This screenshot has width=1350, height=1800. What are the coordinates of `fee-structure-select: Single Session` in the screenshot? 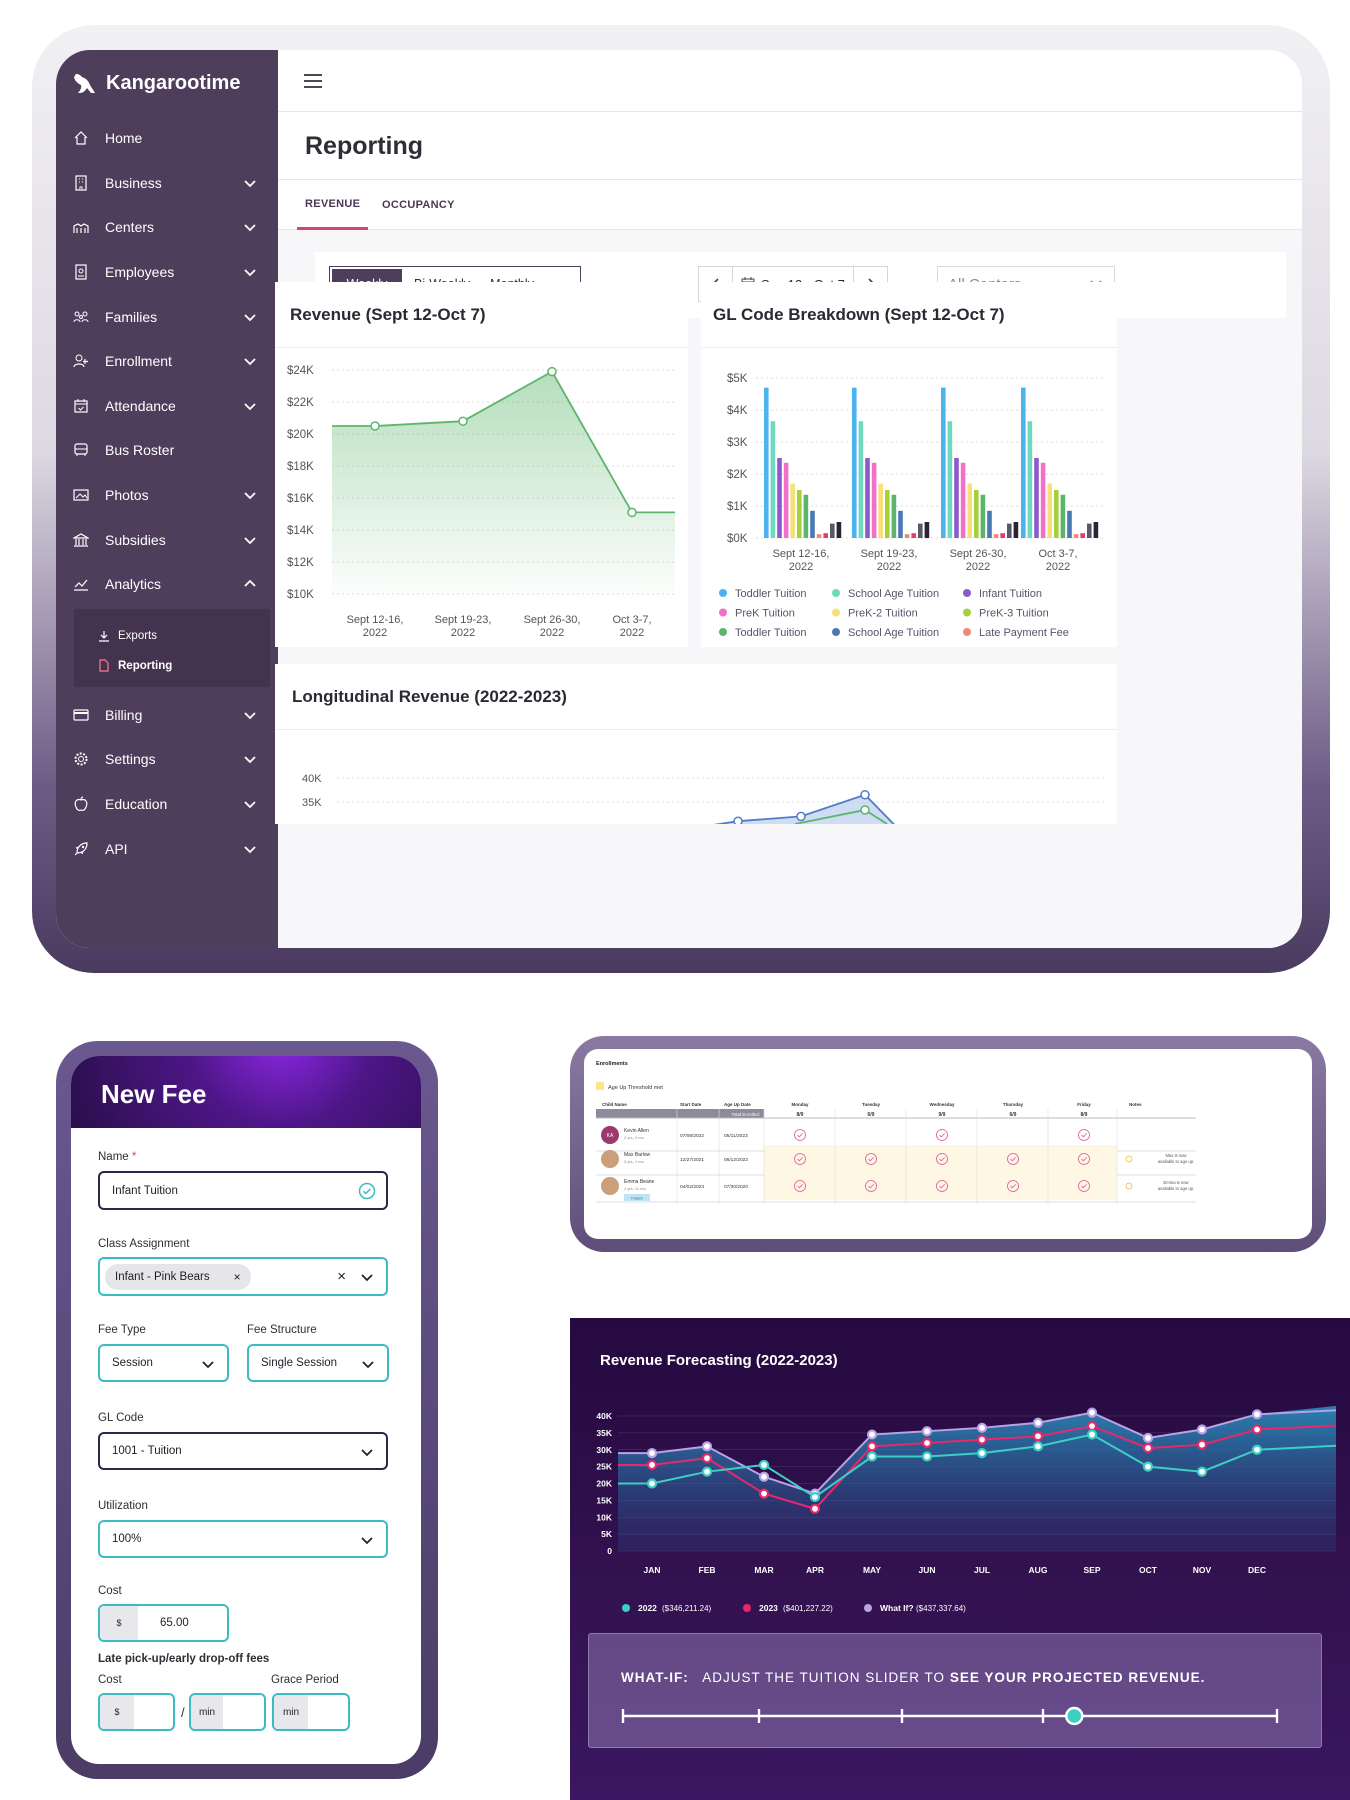 It's located at (318, 1363).